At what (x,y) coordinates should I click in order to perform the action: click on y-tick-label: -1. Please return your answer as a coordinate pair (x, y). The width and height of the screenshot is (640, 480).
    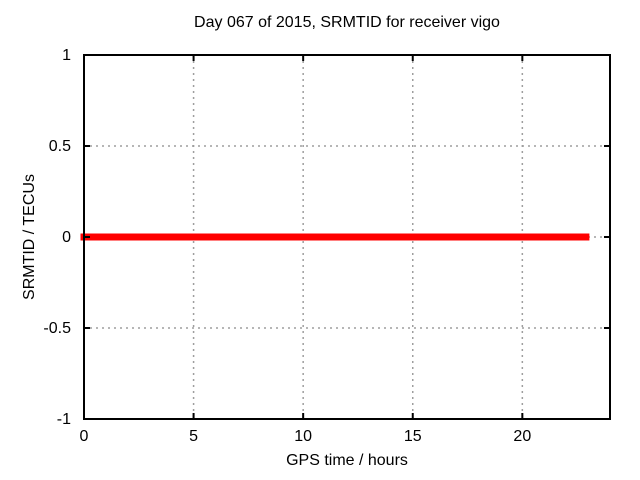
    Looking at the image, I should click on (64, 419).